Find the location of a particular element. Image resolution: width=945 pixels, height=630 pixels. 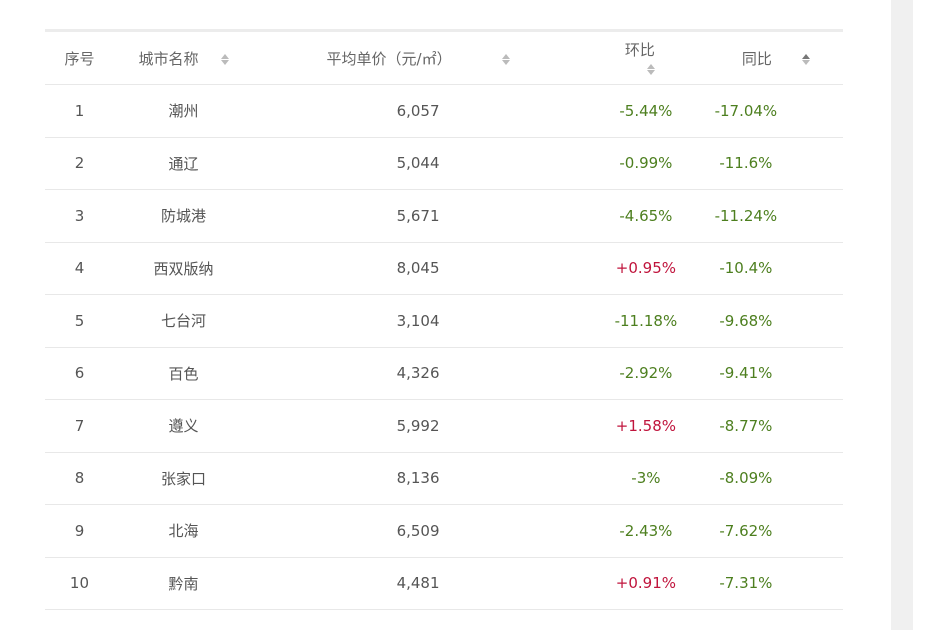

header-yoy: 同比 is located at coordinates (760, 57).